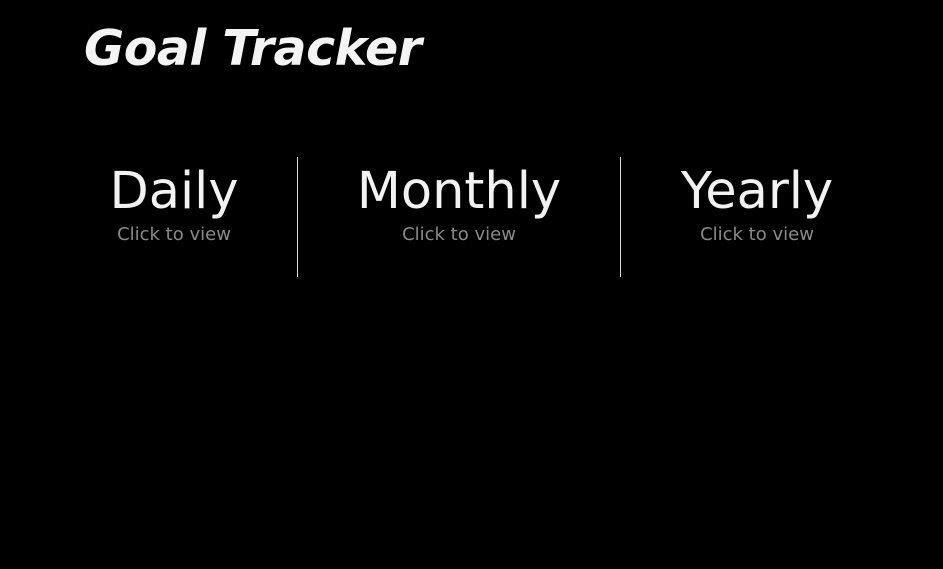 Image resolution: width=943 pixels, height=569 pixels. I want to click on monthly-click-hint: Click to view, so click(459, 234).